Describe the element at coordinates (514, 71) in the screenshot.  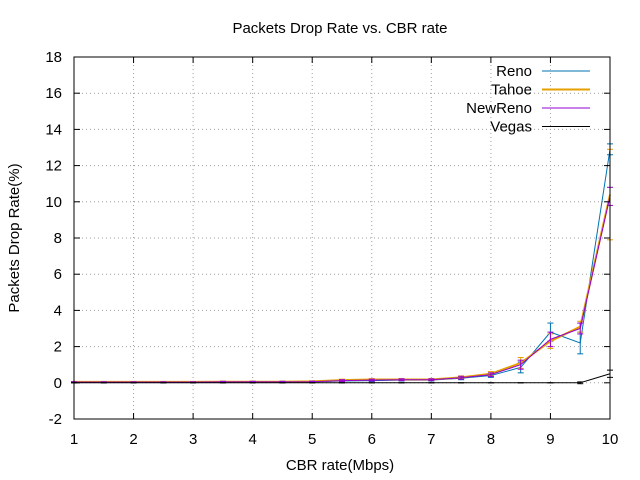
I see `legend-label: Reno` at that location.